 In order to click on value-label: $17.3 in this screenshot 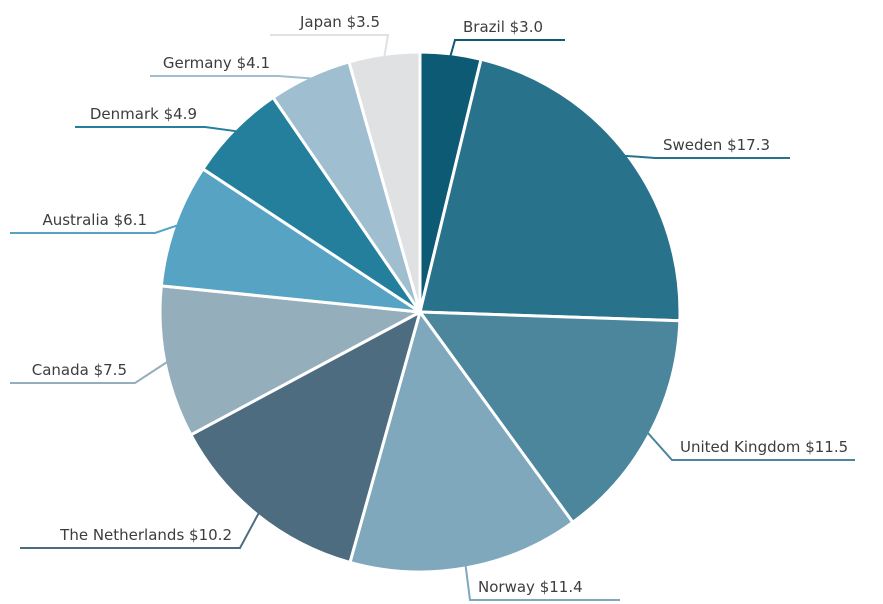, I will do `click(748, 145)`.